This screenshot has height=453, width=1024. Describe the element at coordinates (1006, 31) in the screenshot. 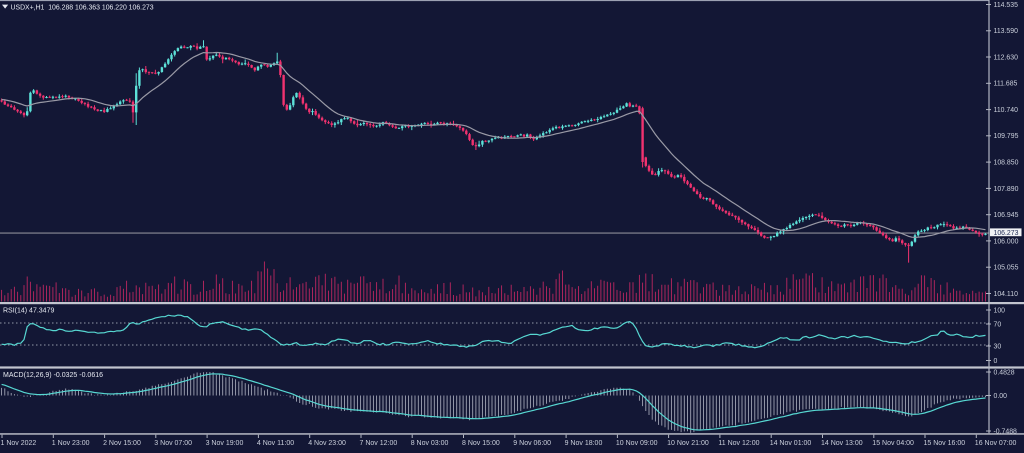

I see `svg-text: 113.590` at that location.